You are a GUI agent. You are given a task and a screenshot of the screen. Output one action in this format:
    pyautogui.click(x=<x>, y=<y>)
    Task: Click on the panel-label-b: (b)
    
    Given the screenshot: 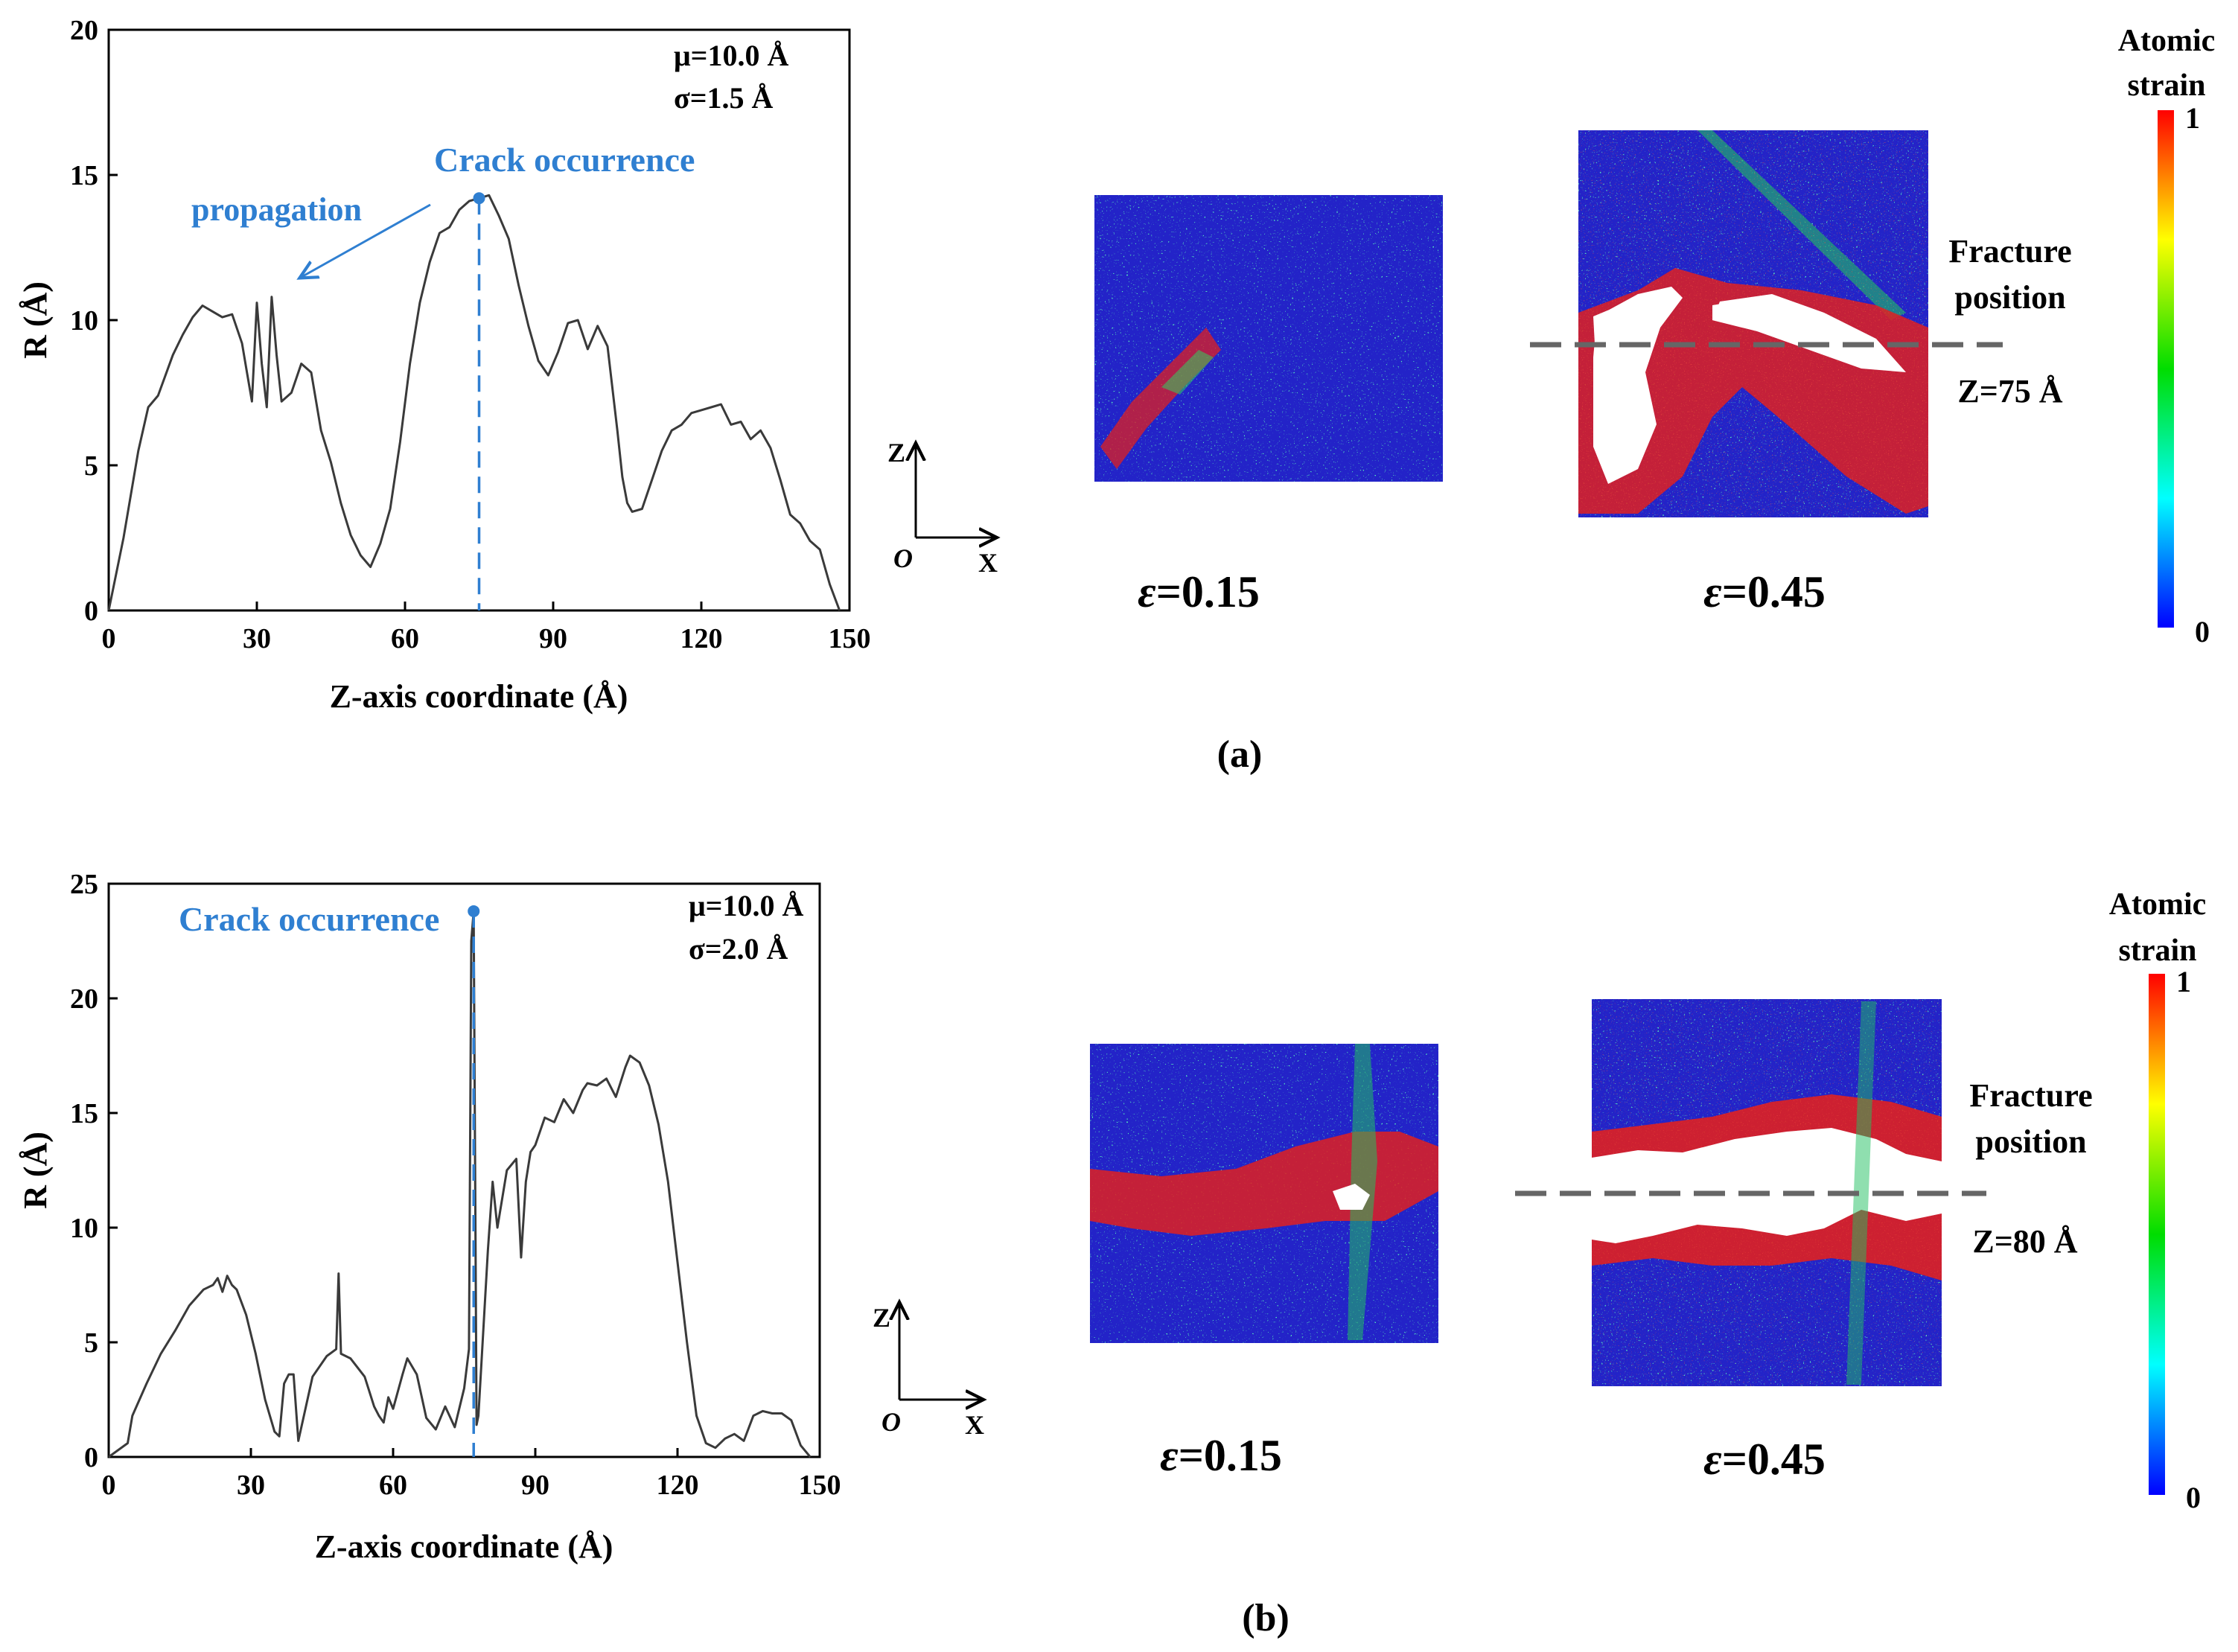 What is the action you would take?
    pyautogui.click(x=1265, y=1618)
    